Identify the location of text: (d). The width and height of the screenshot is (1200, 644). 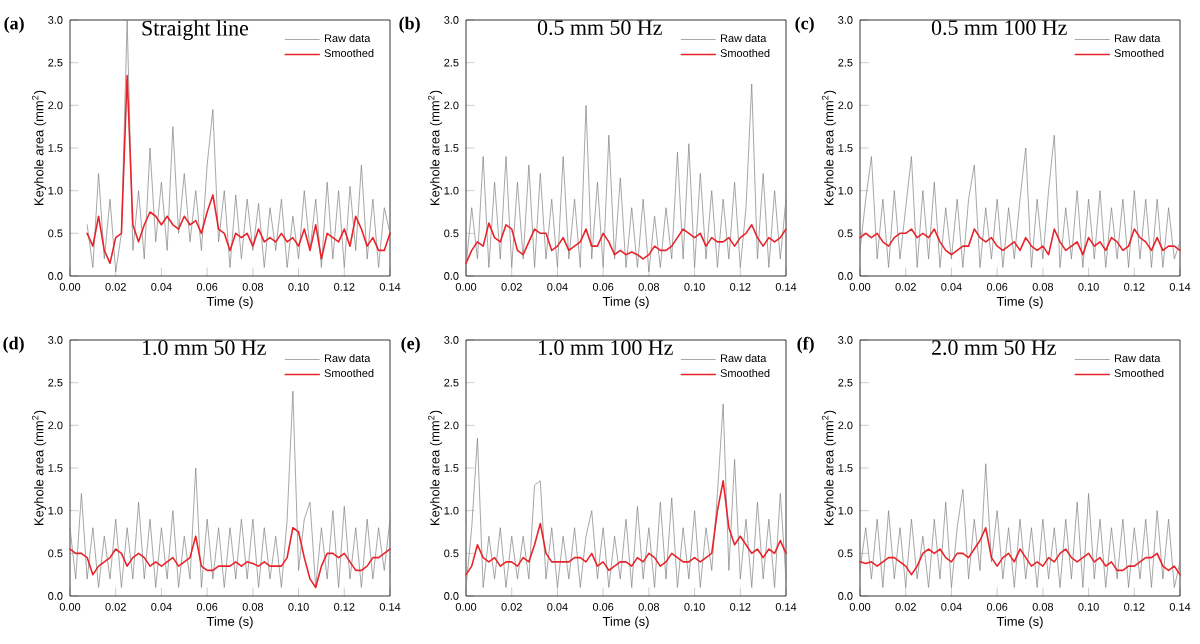
(13, 345).